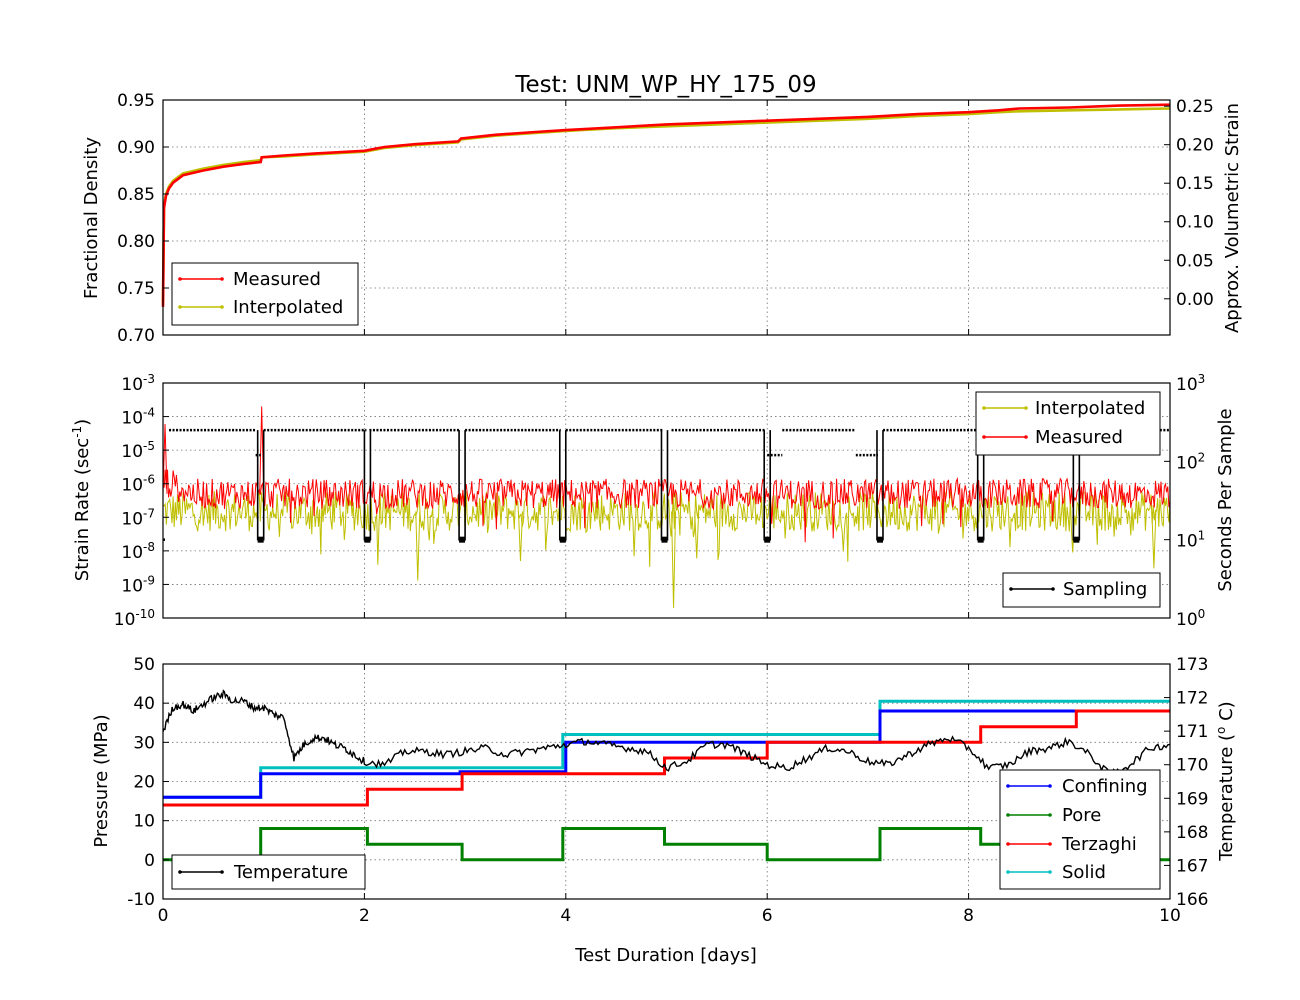  What do you see at coordinates (1192, 665) in the screenshot?
I see `y2-tick-label: 173` at bounding box center [1192, 665].